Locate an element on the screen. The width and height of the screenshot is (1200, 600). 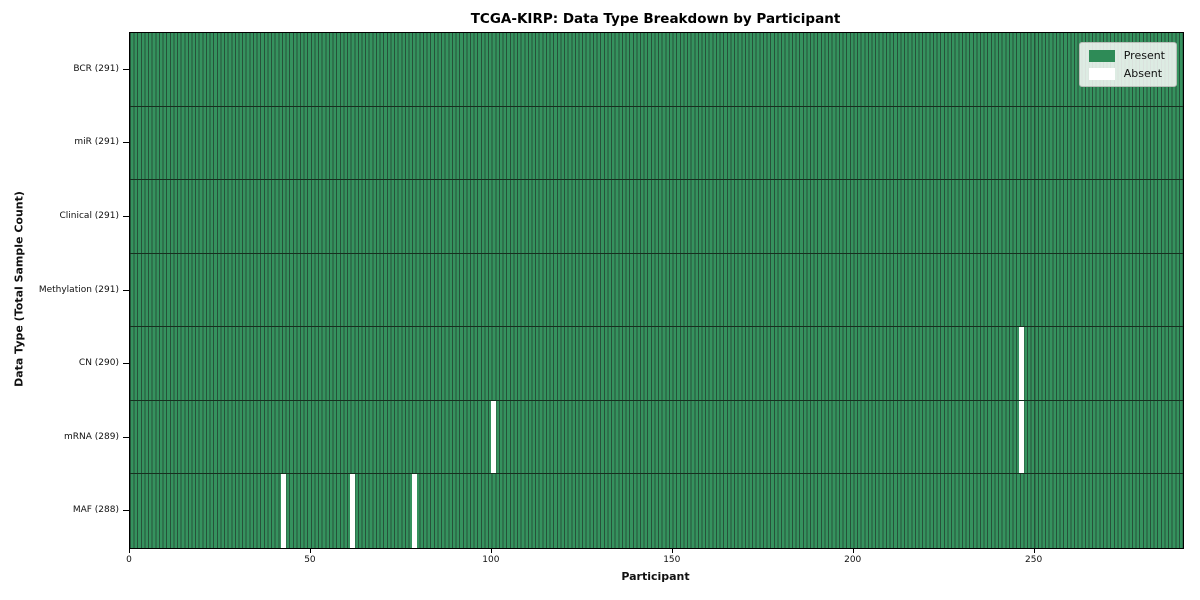
row-MAF is located at coordinates (656, 511).